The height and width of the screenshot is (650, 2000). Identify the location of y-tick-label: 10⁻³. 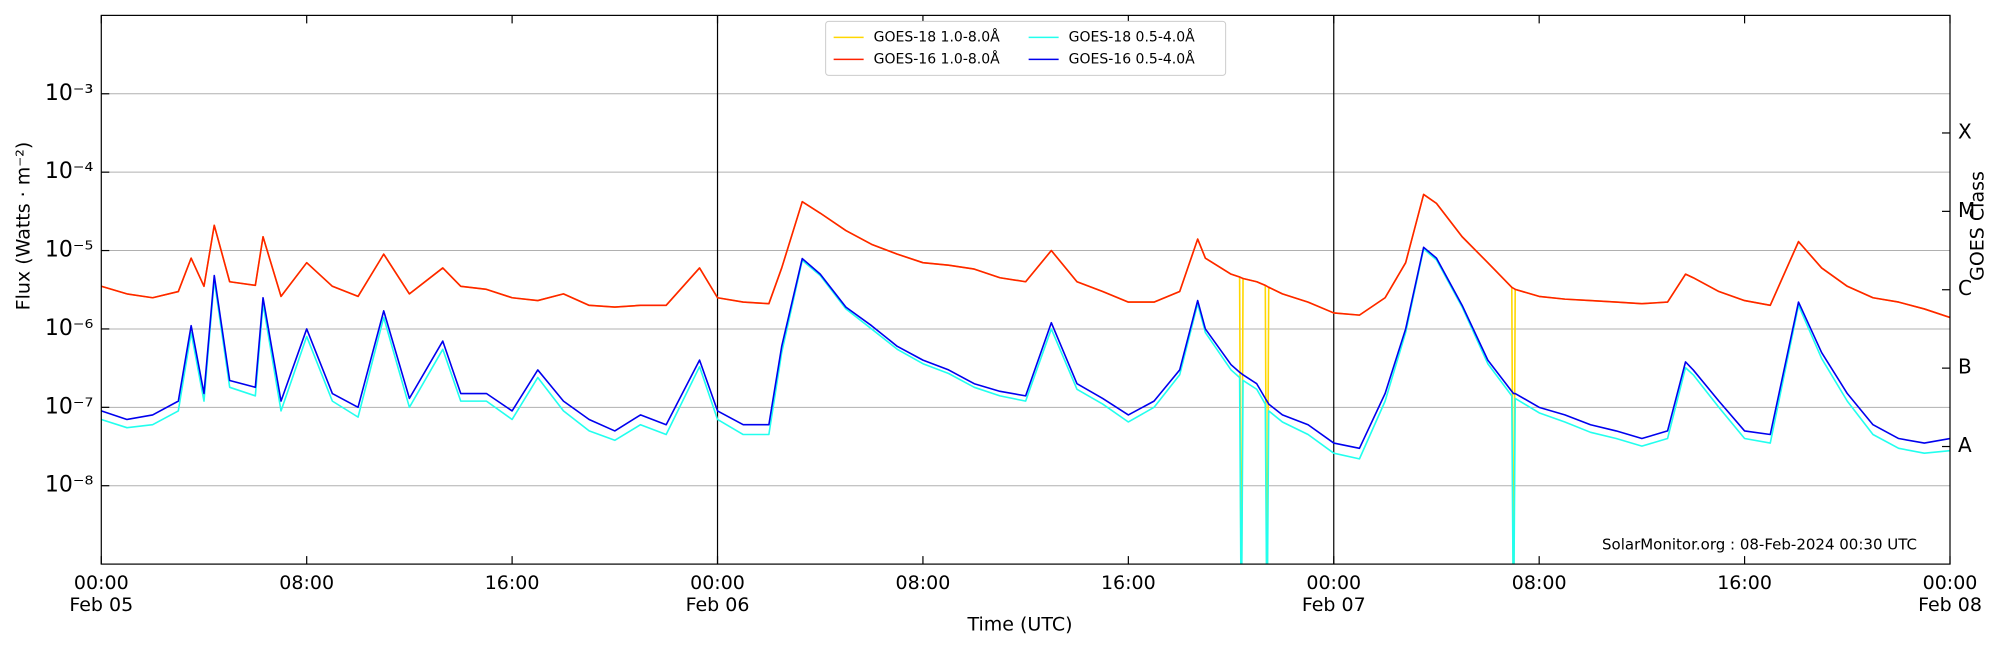
(69, 93).